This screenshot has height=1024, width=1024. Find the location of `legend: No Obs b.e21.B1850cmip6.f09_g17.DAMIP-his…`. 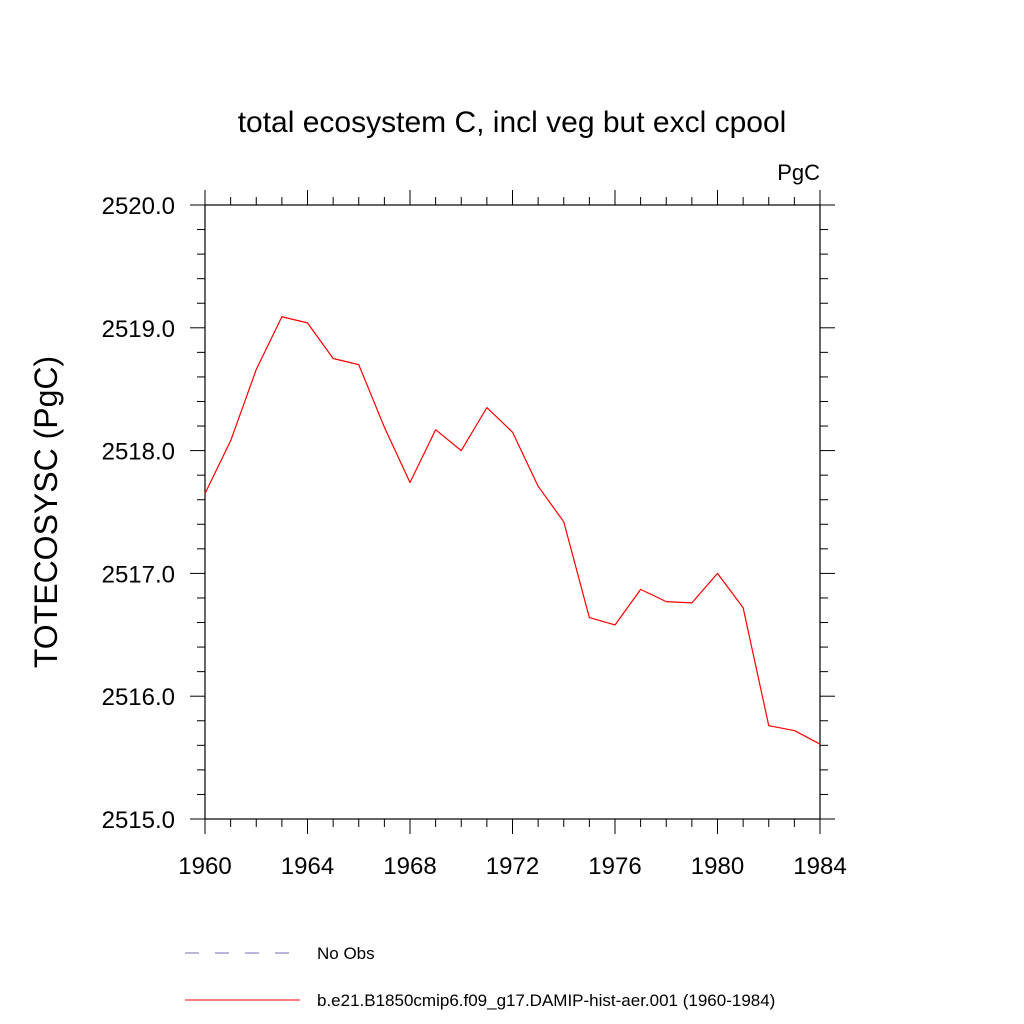

legend: No Obs b.e21.B1850cmip6.f09_g17.DAMIP-his… is located at coordinates (480, 977).